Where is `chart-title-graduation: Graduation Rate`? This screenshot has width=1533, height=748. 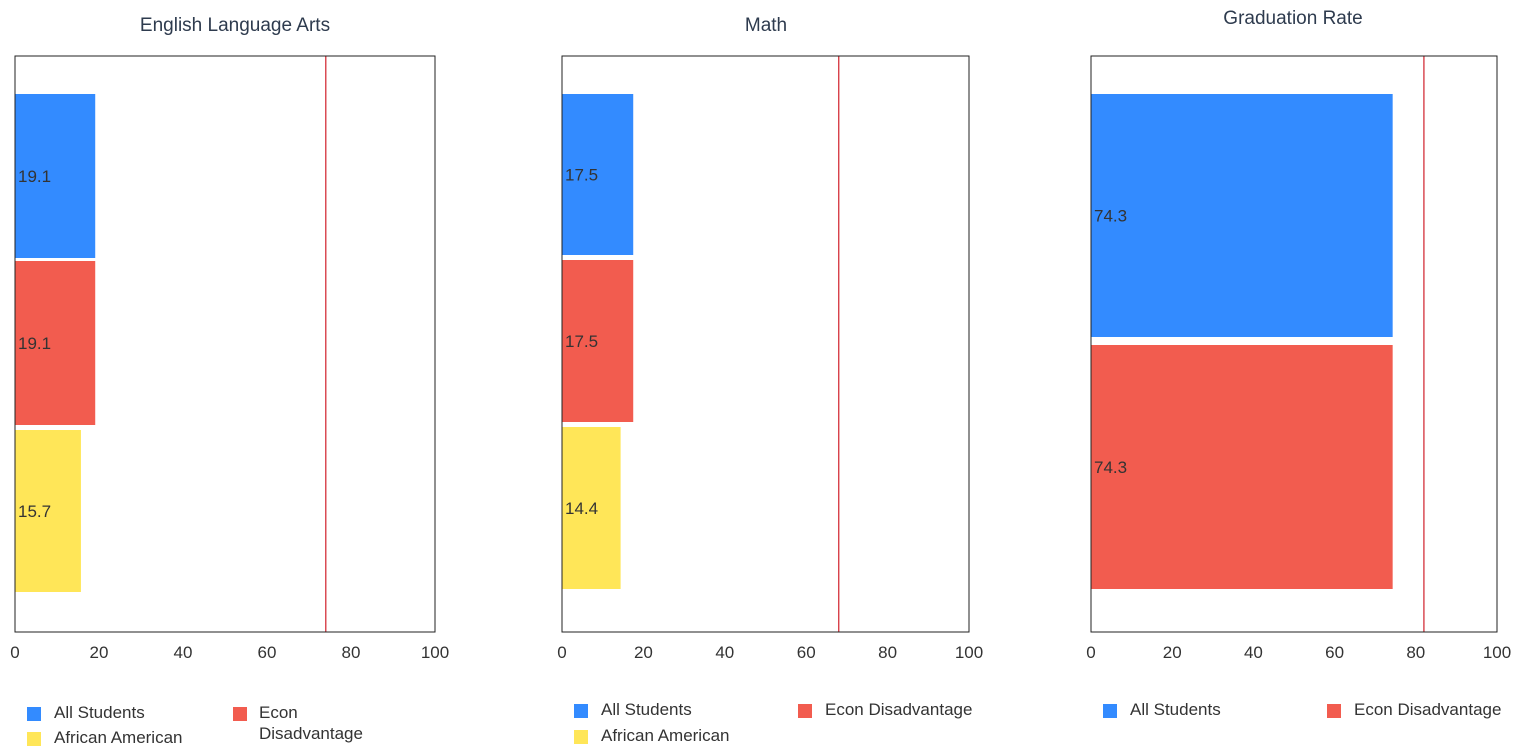 chart-title-graduation: Graduation Rate is located at coordinates (1293, 18).